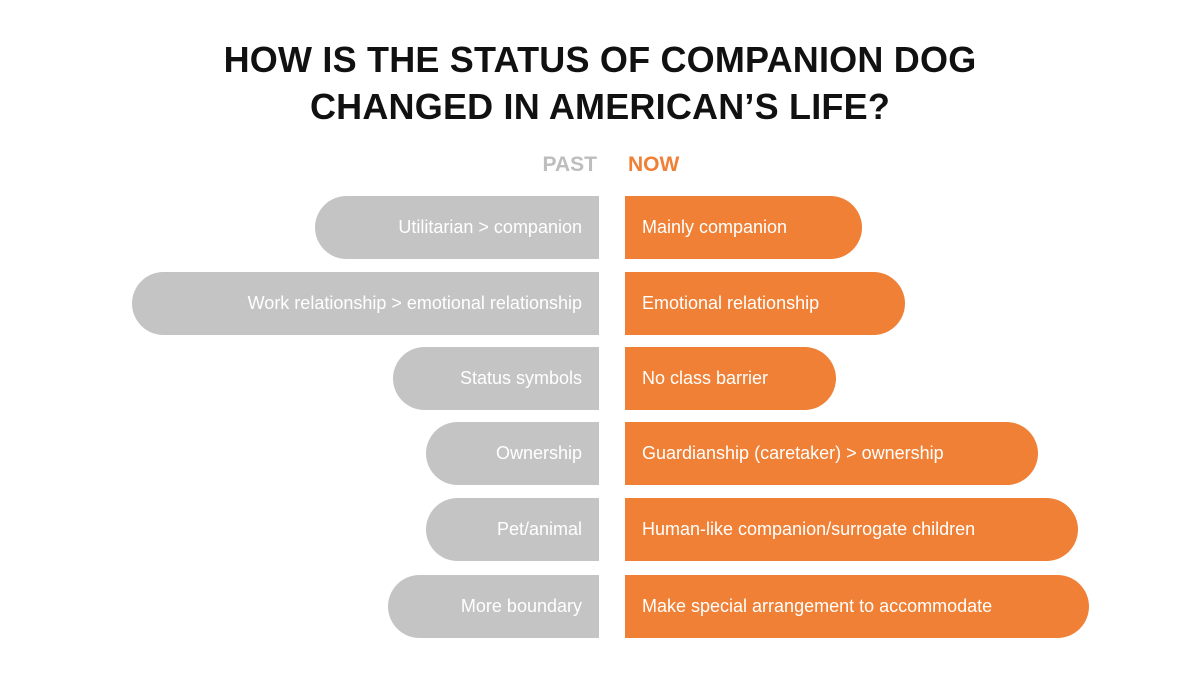 Image resolution: width=1200 pixels, height=675 pixels. What do you see at coordinates (569, 164) in the screenshot?
I see `past-column-header: PAST` at bounding box center [569, 164].